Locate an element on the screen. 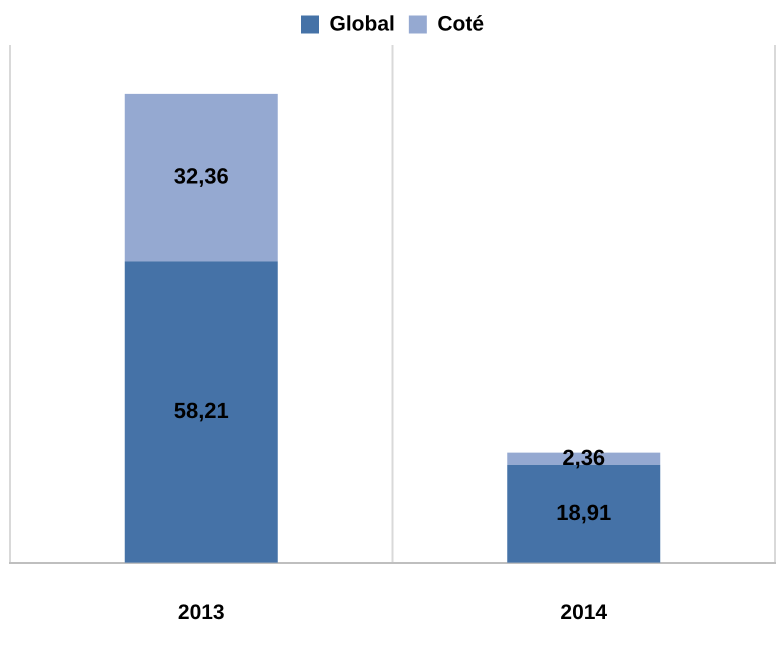 This screenshot has height=664, width=776. data-label: 58,21 is located at coordinates (201, 411).